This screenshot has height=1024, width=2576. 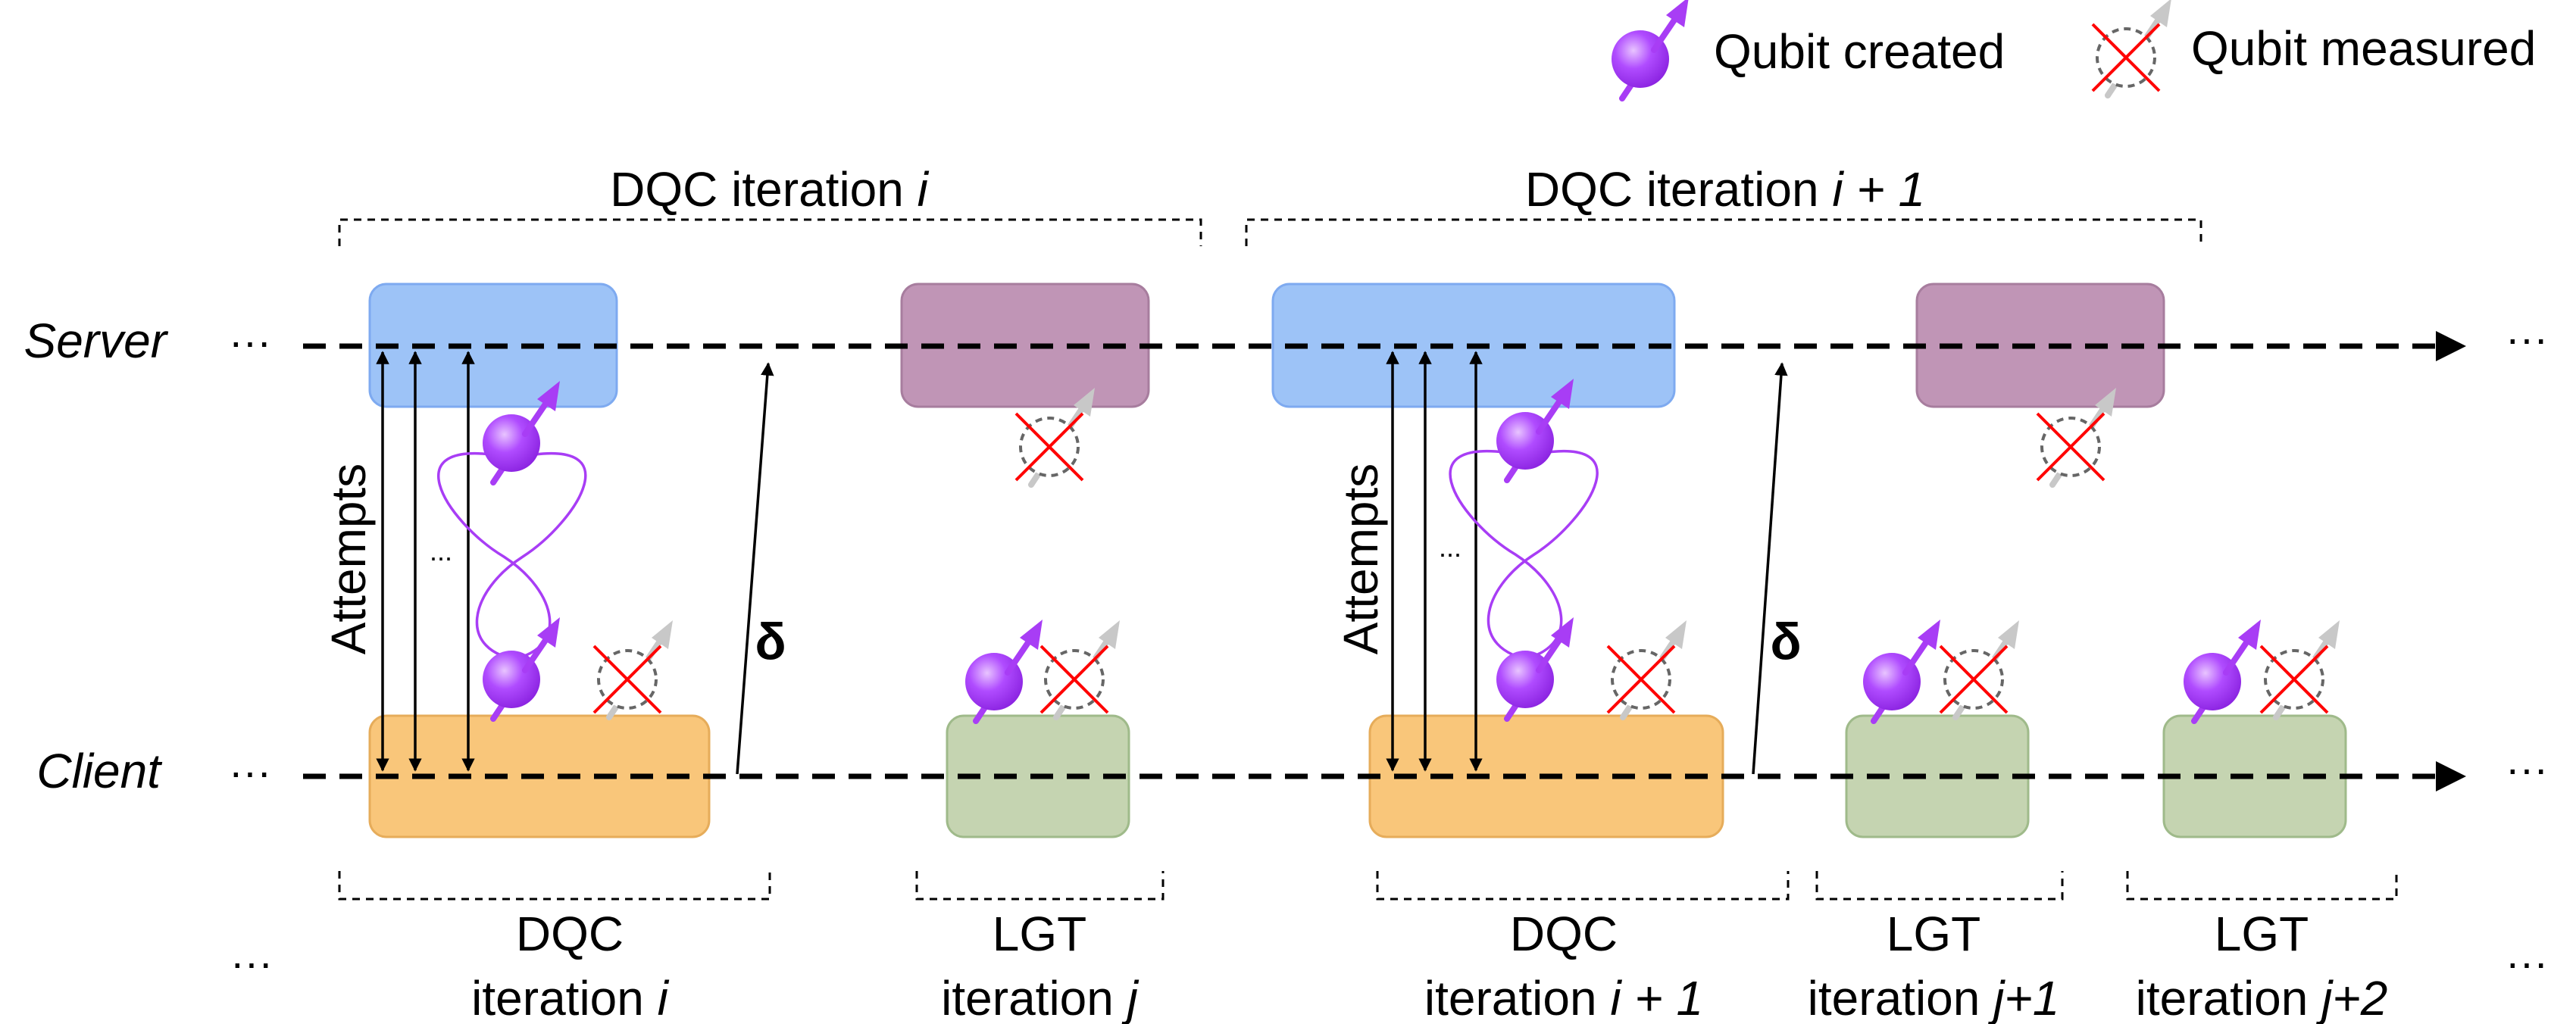 What do you see at coordinates (770, 641) in the screenshot?
I see `dqc-i-delta-label: δ` at bounding box center [770, 641].